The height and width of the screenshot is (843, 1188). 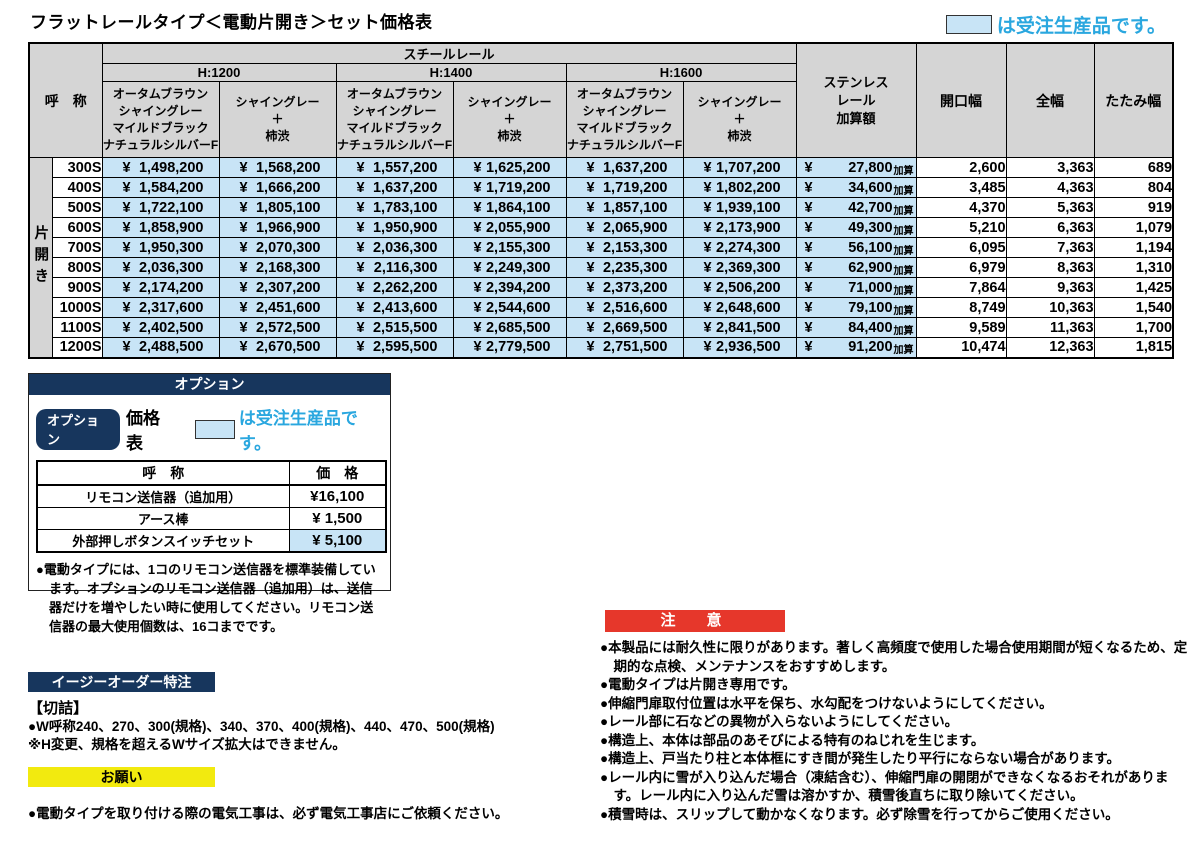 I want to click on price-value: ¥2,544,600, so click(x=510, y=308).